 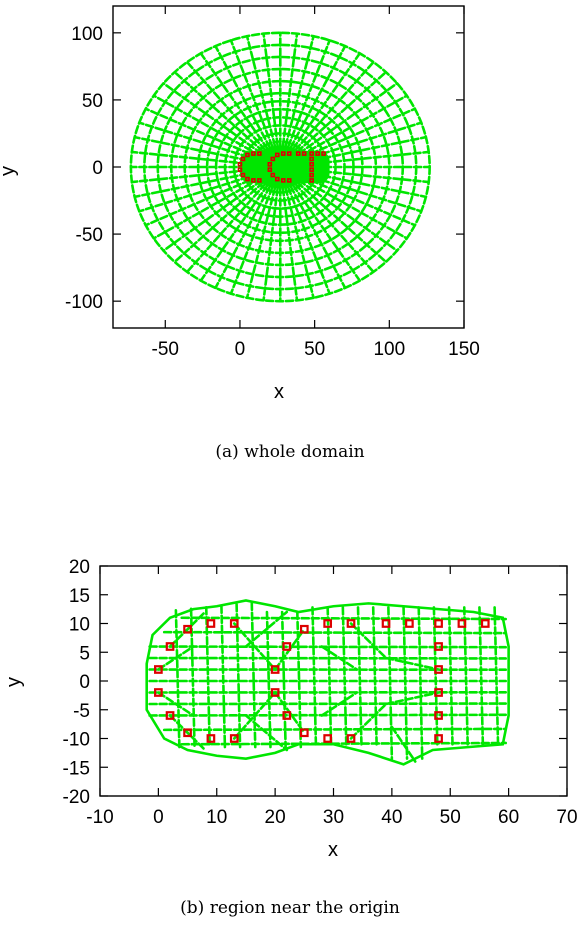 I want to click on chart-b-caption: (b) region near the origin, so click(x=290, y=908).